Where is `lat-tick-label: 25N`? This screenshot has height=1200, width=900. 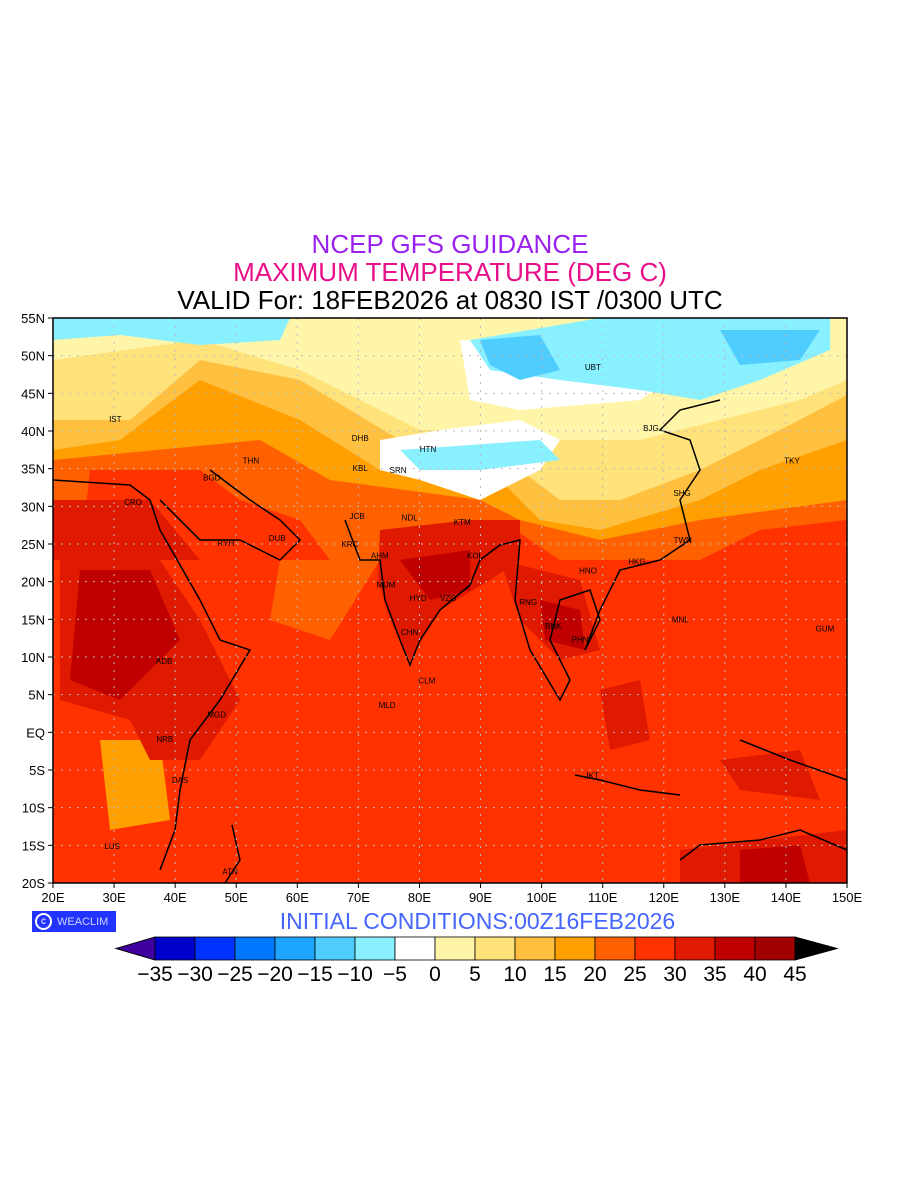 lat-tick-label: 25N is located at coordinates (33, 544).